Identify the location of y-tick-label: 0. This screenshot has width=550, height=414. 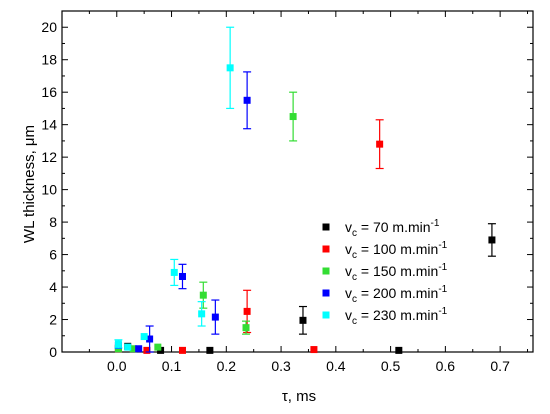
(53, 352).